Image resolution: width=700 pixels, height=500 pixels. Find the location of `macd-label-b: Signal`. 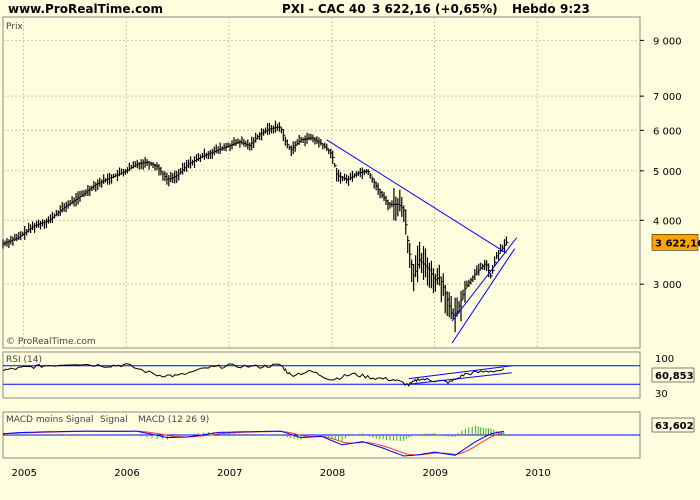

macd-label-b: Signal is located at coordinates (114, 420).